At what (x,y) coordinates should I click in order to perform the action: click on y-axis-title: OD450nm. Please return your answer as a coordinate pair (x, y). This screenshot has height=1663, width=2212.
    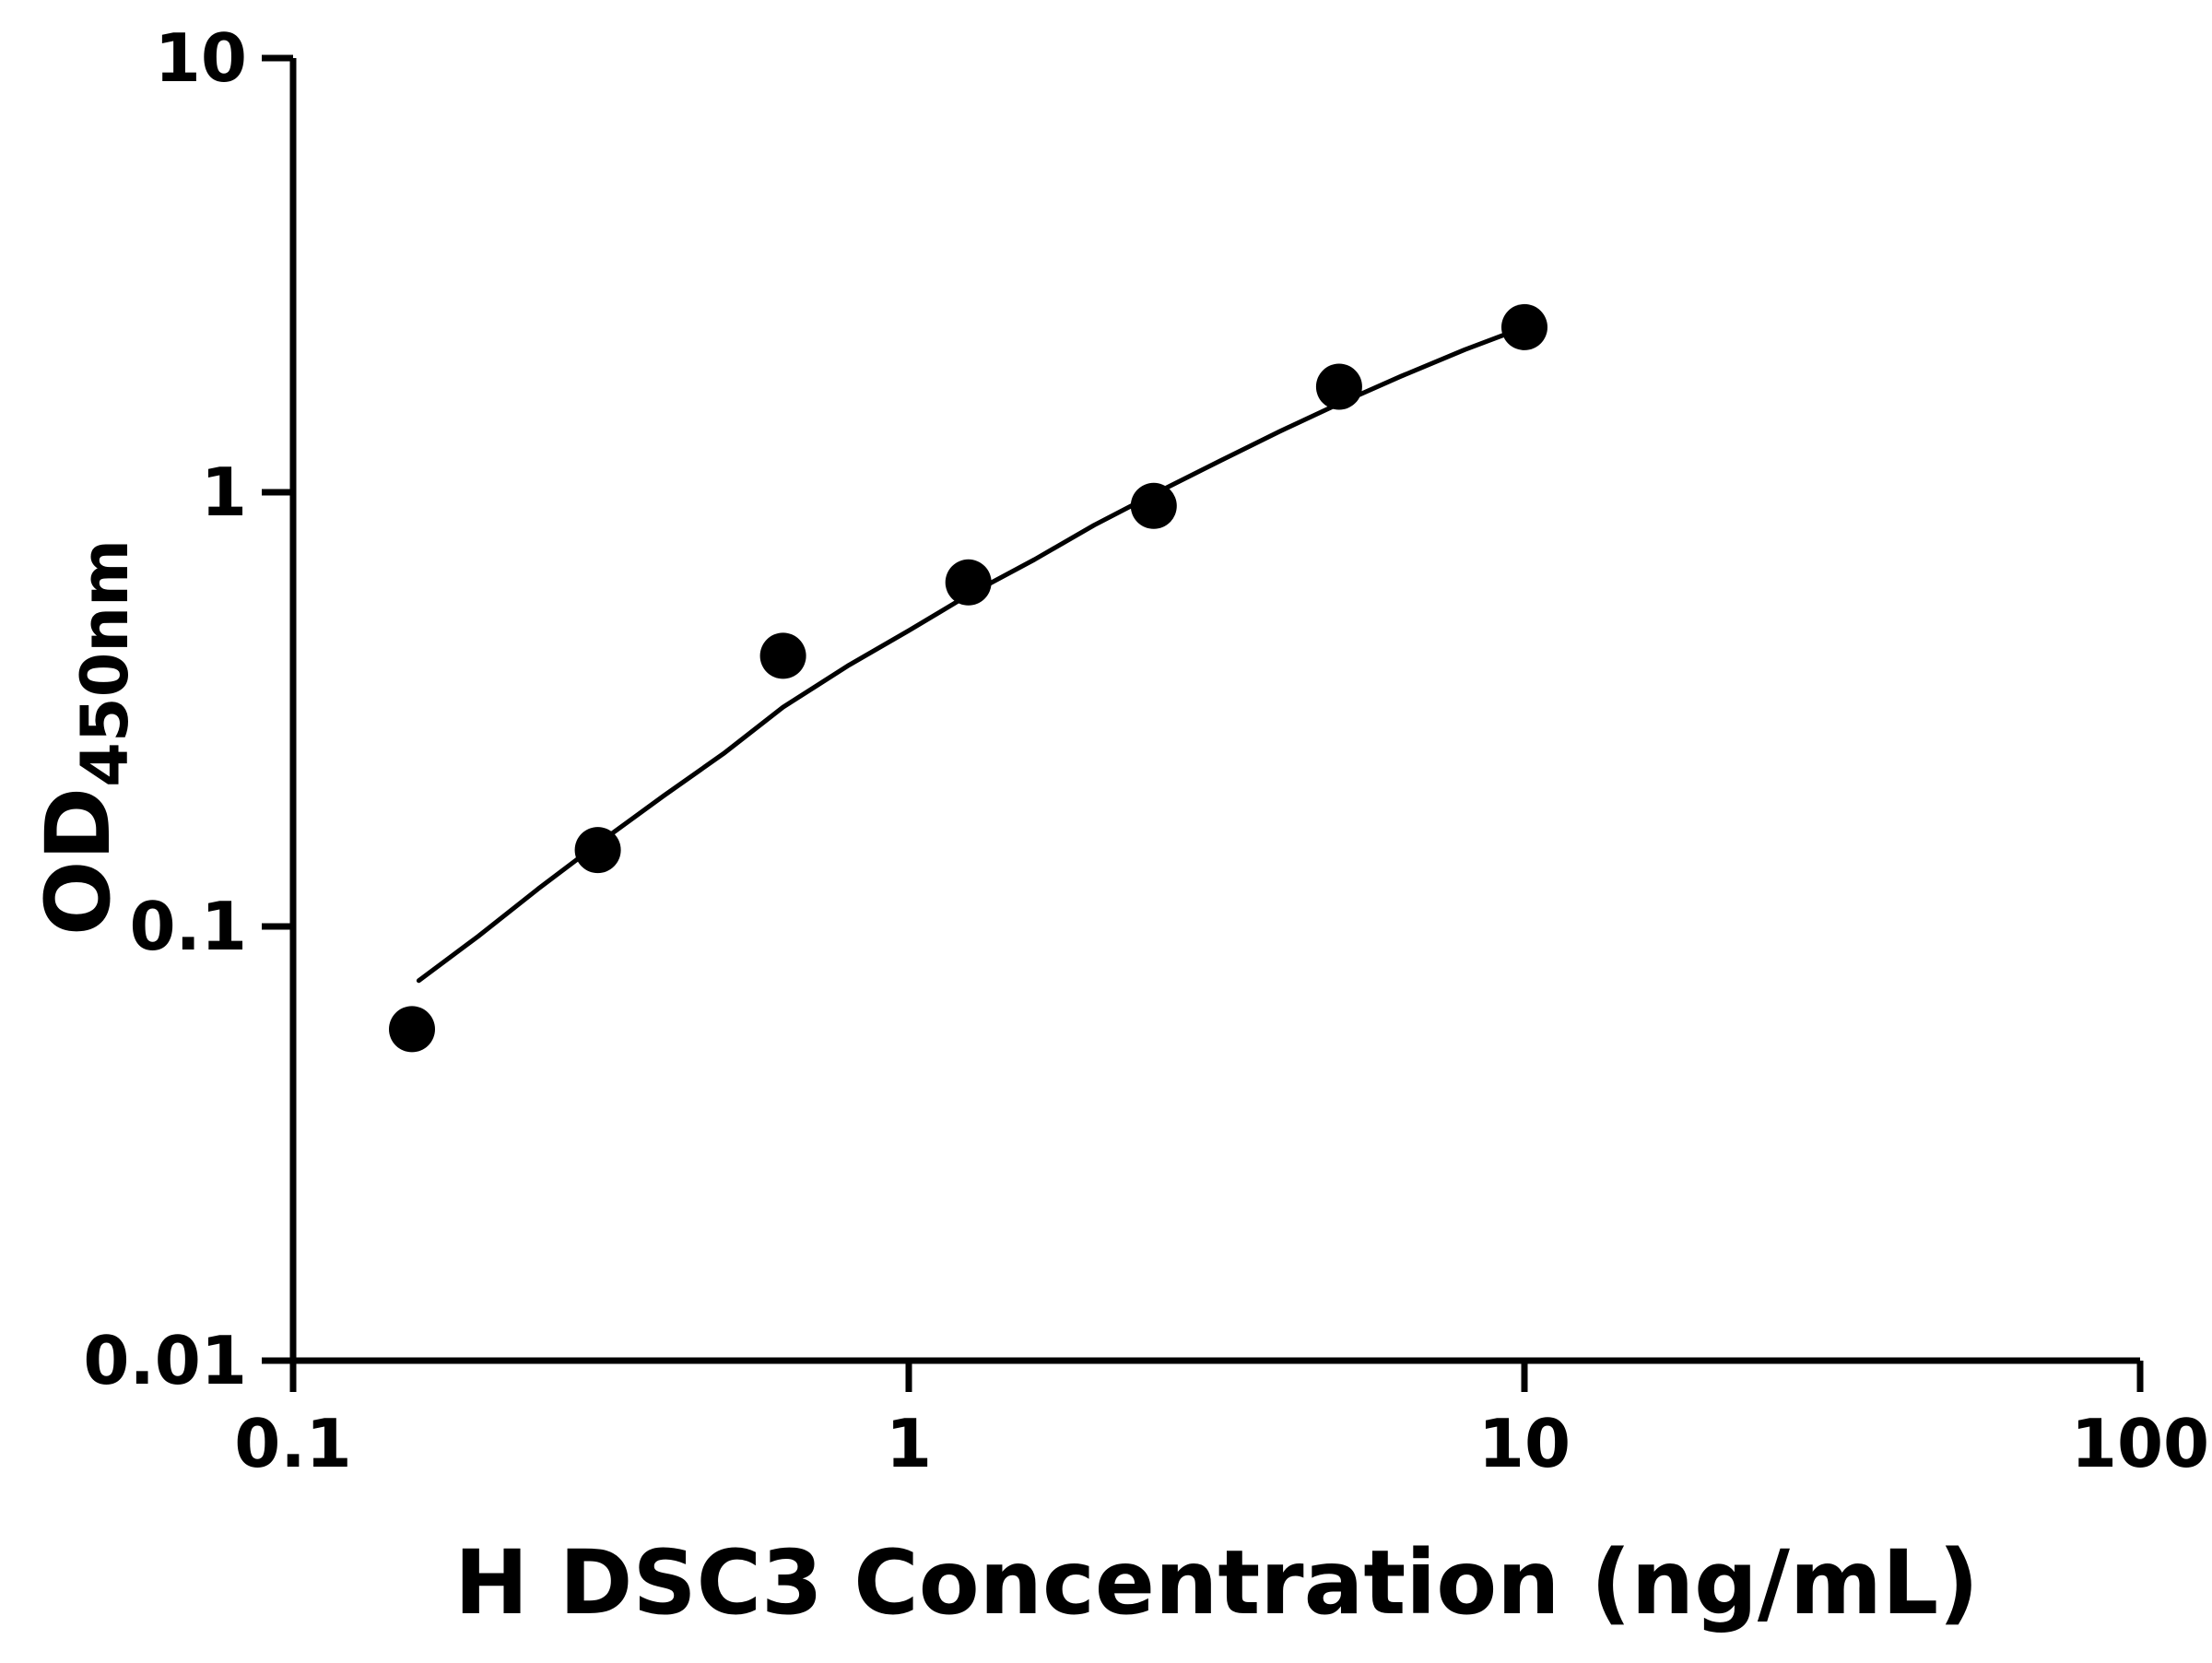
    Looking at the image, I should click on (85, 737).